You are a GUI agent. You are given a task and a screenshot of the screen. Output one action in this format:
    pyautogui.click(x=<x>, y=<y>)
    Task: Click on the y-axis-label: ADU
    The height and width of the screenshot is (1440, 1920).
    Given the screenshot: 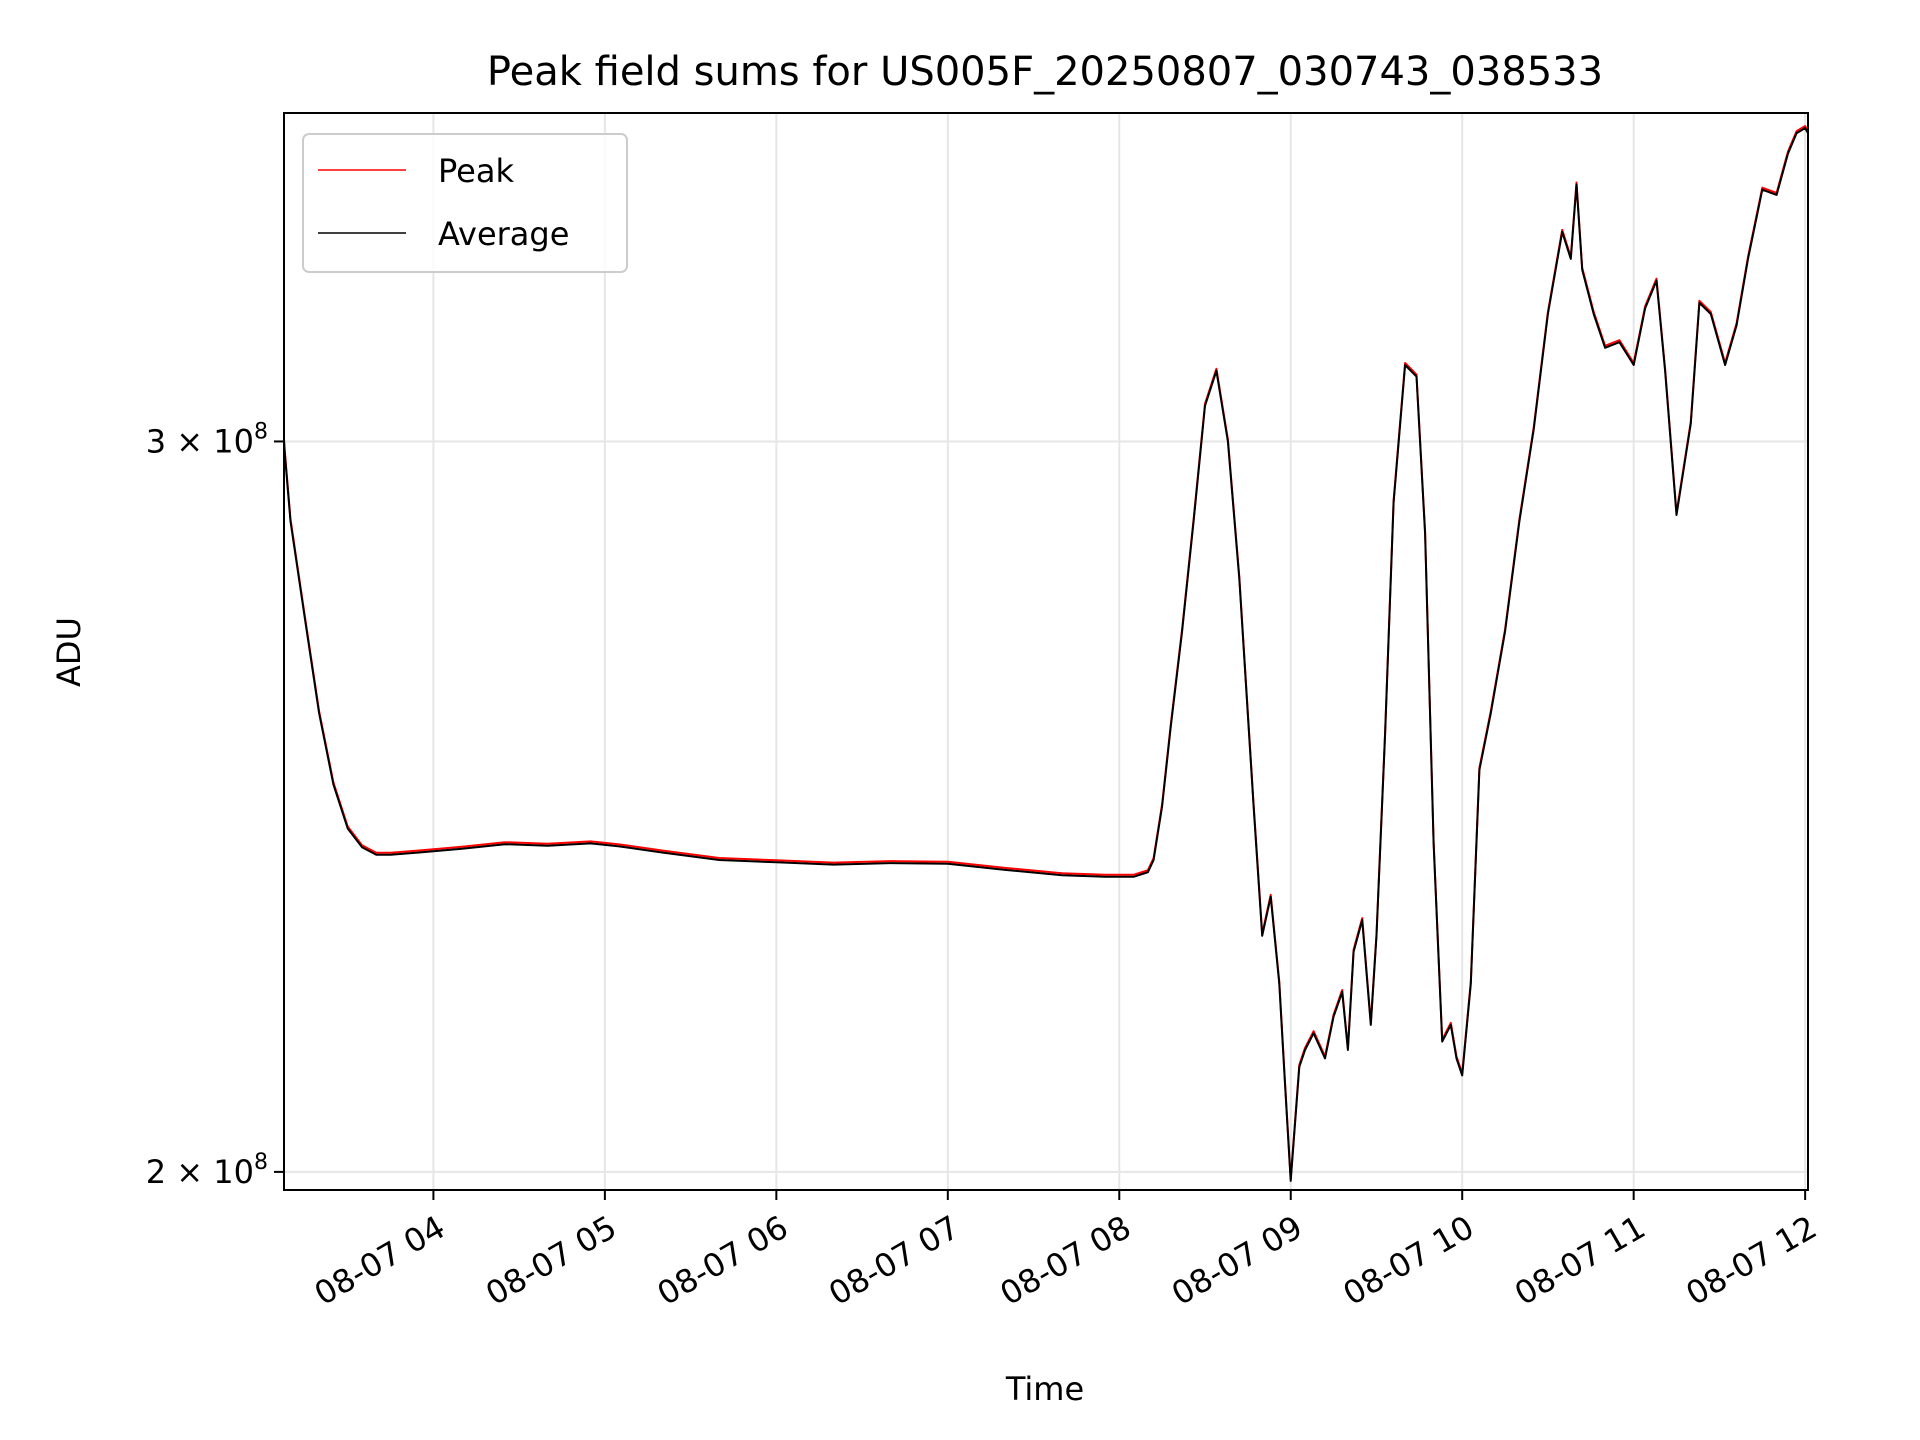 What is the action you would take?
    pyautogui.click(x=69, y=652)
    